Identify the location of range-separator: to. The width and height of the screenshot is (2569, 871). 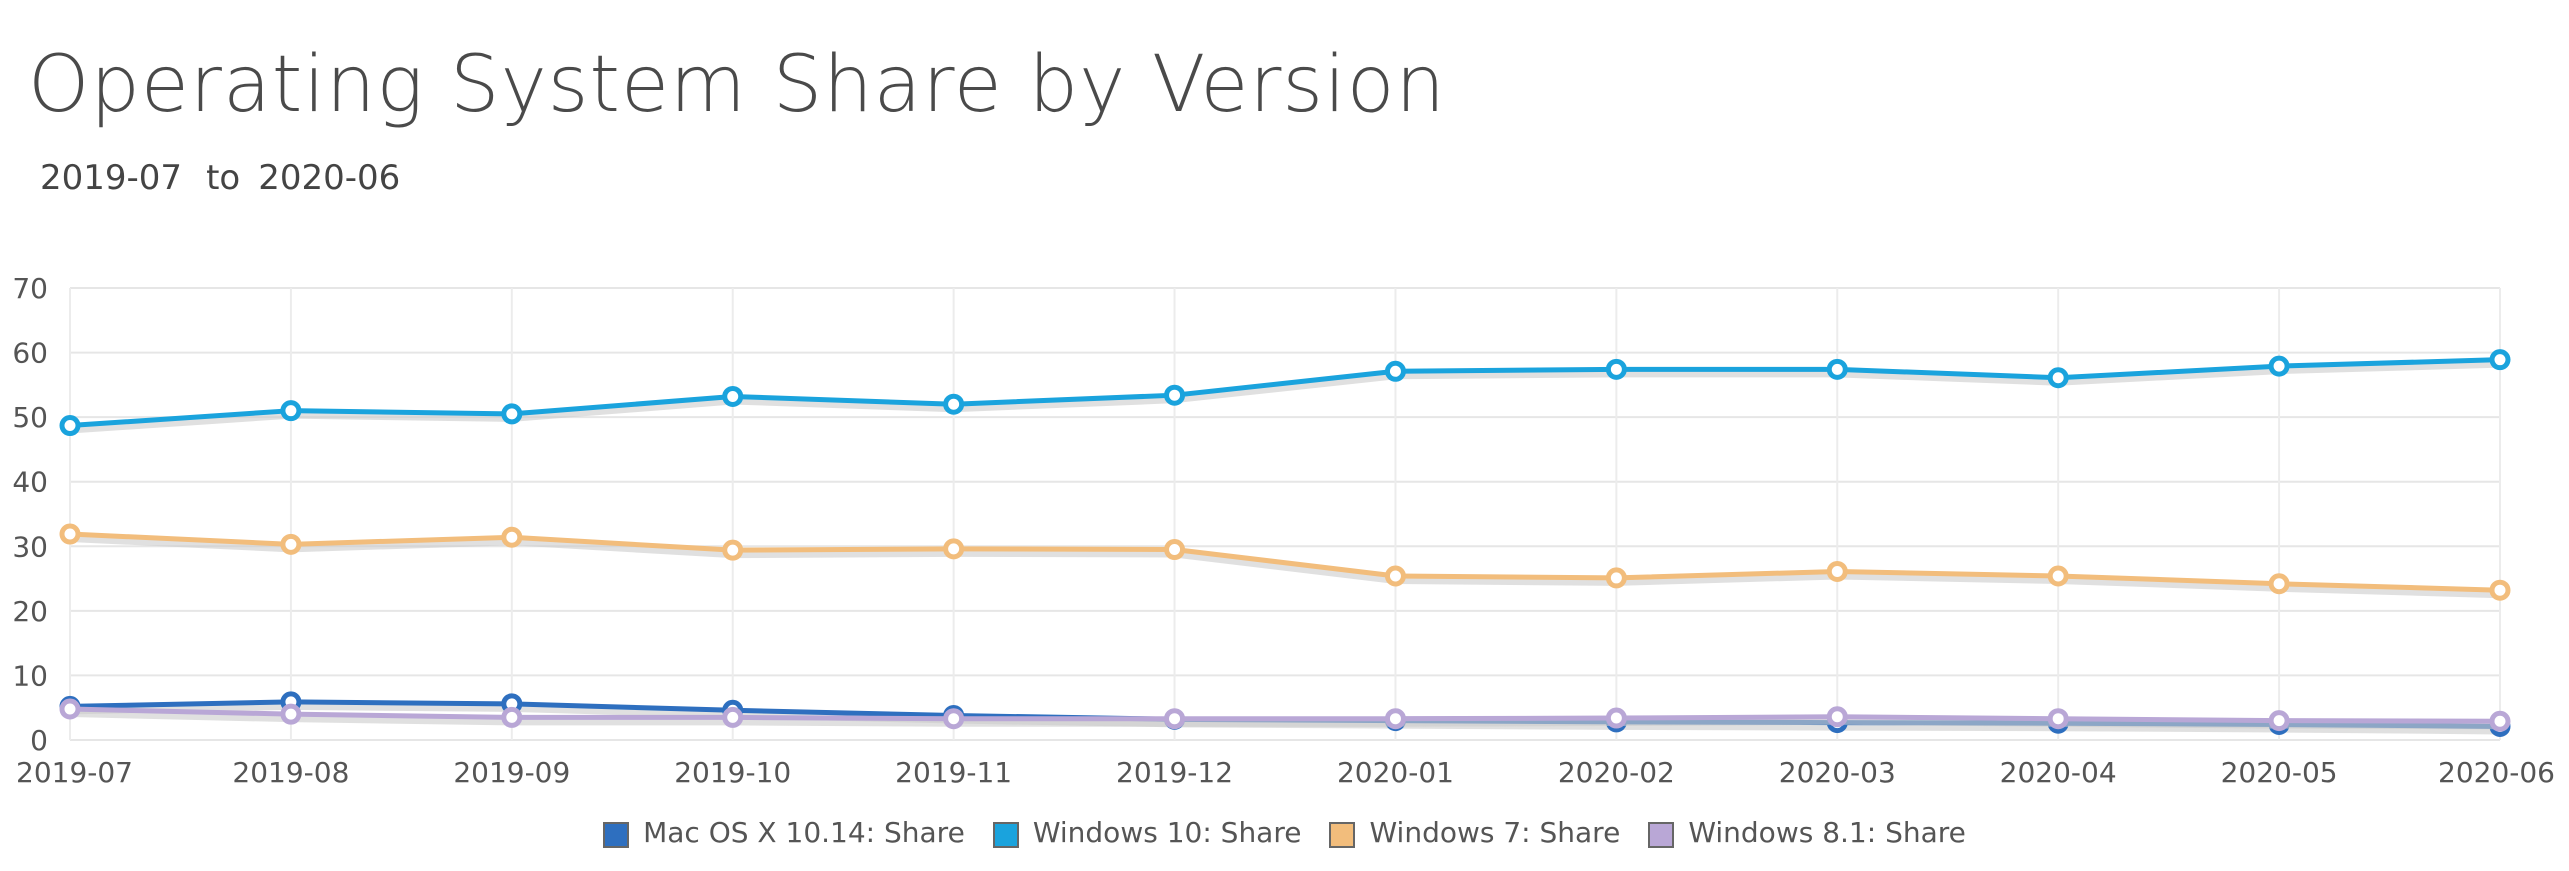
(223, 178).